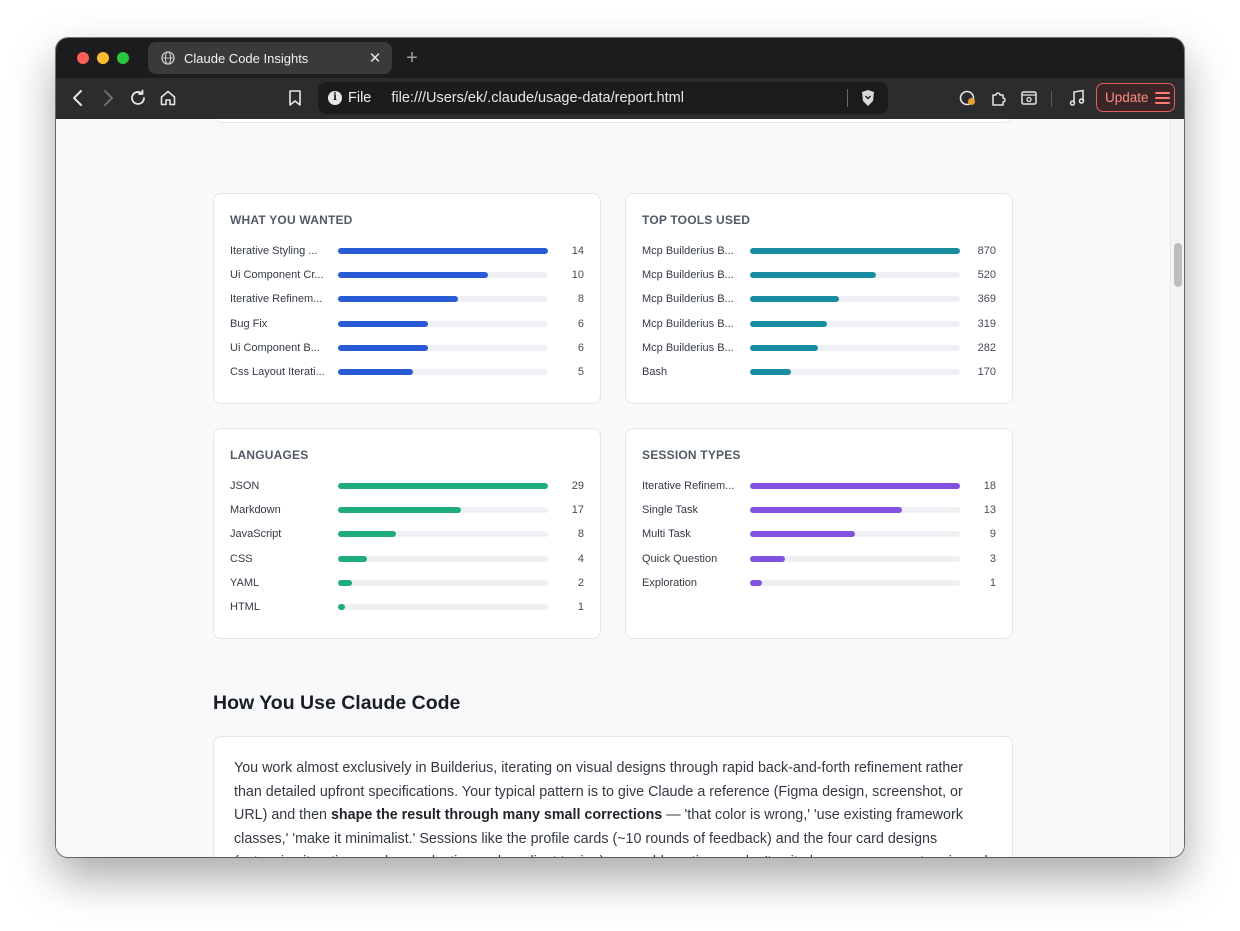  Describe the element at coordinates (577, 510) in the screenshot. I see `bar-value: 17` at that location.